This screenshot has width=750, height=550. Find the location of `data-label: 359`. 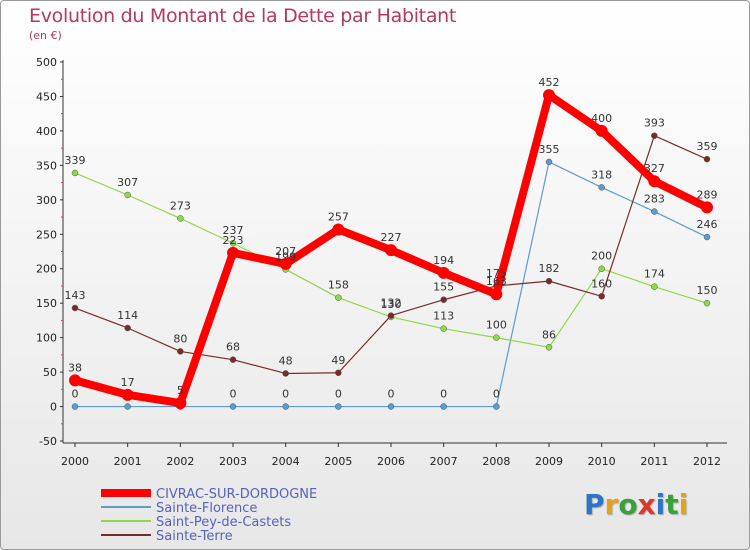

data-label: 359 is located at coordinates (707, 146).